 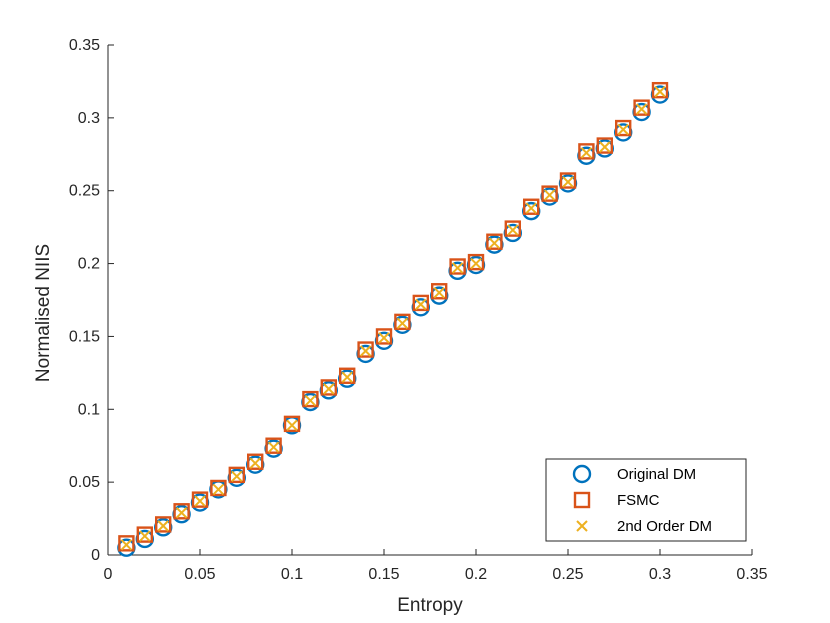 What do you see at coordinates (664, 526) in the screenshot?
I see `legend-label: 2nd Order DM` at bounding box center [664, 526].